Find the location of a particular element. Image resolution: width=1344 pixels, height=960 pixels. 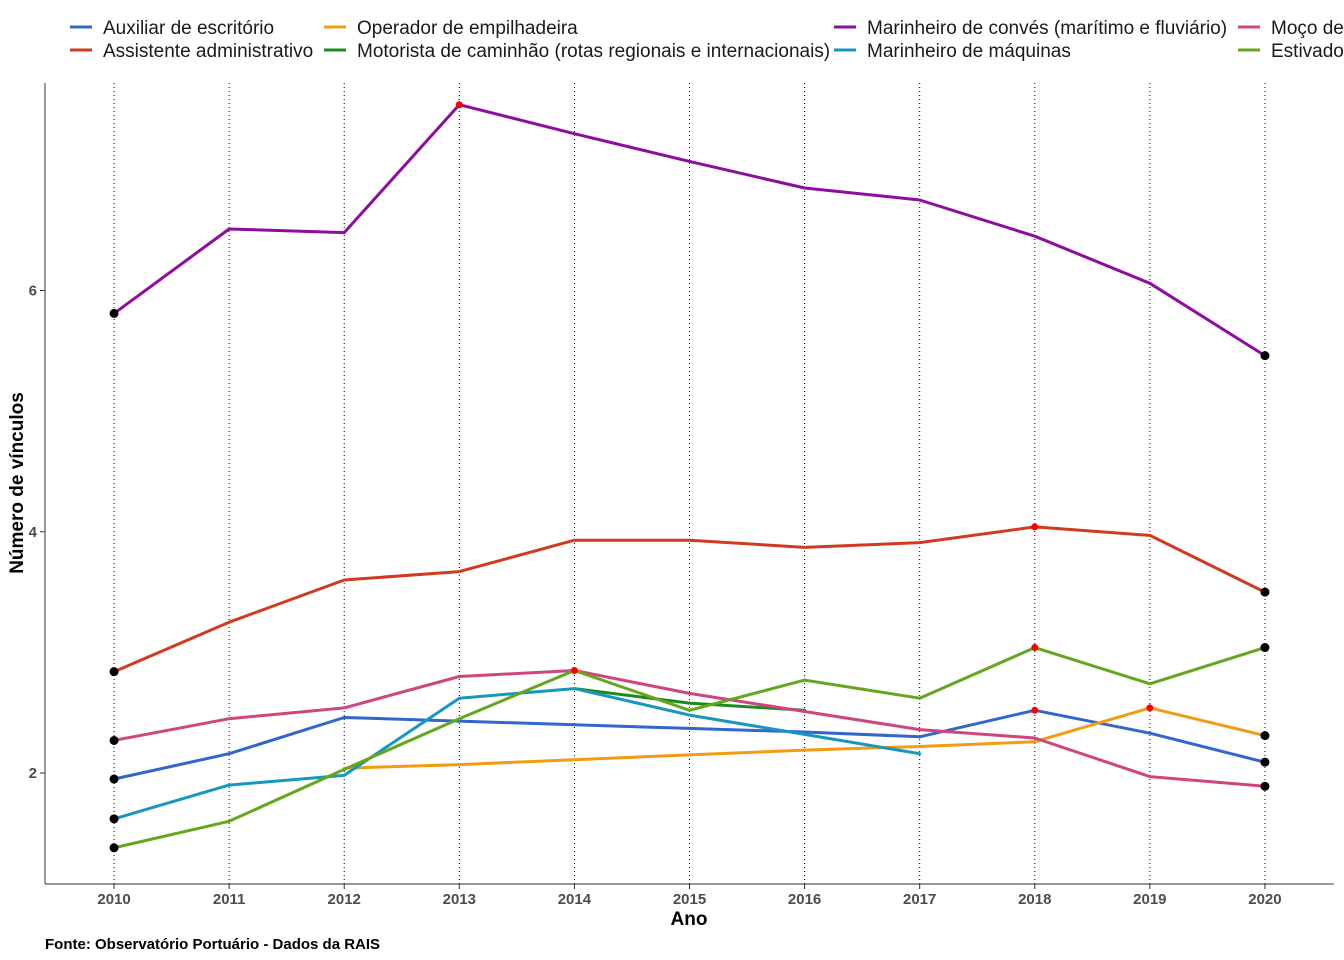

point-marker-0-2018 is located at coordinates (1035, 710).